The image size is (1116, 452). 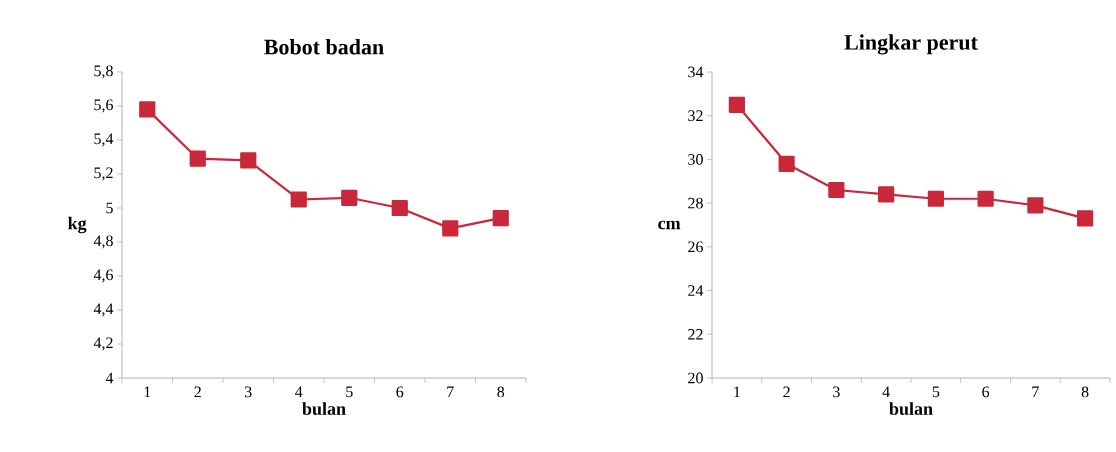 I want to click on y-tick-label: 30, so click(x=695, y=159).